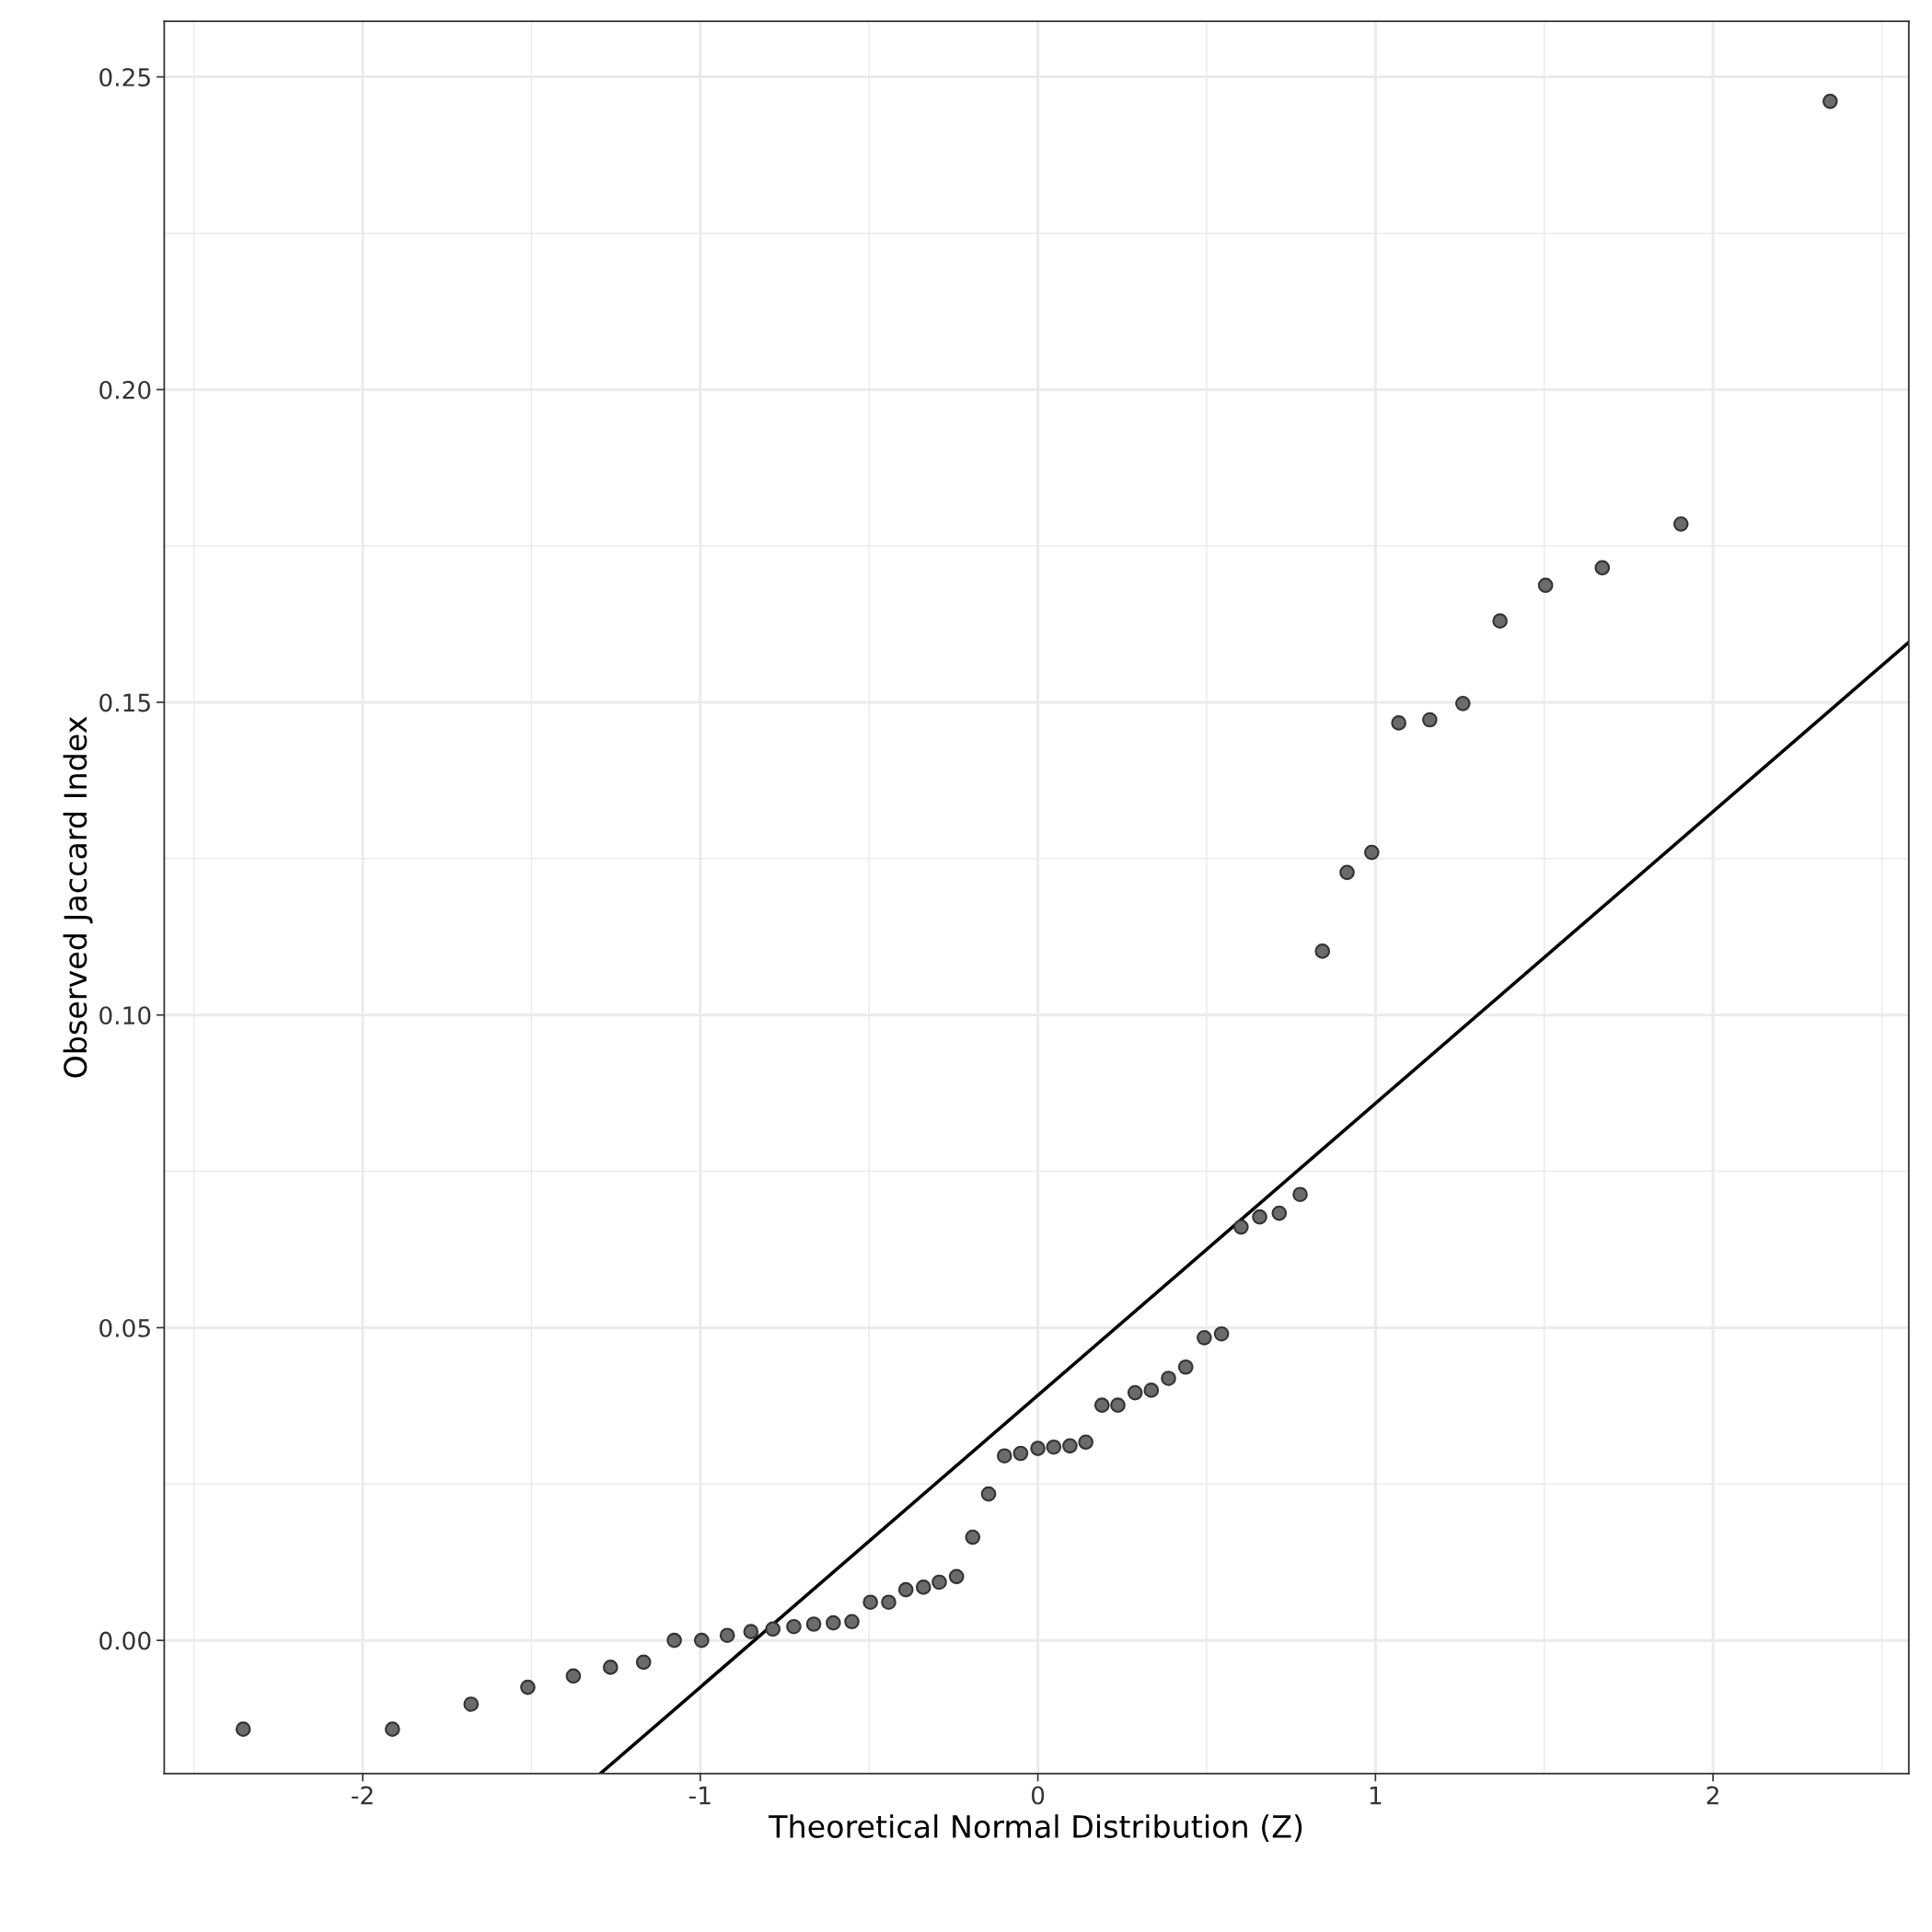 The image size is (1932, 1932). Describe the element at coordinates (125, 1641) in the screenshot. I see `y-tick-label: 0.00` at that location.